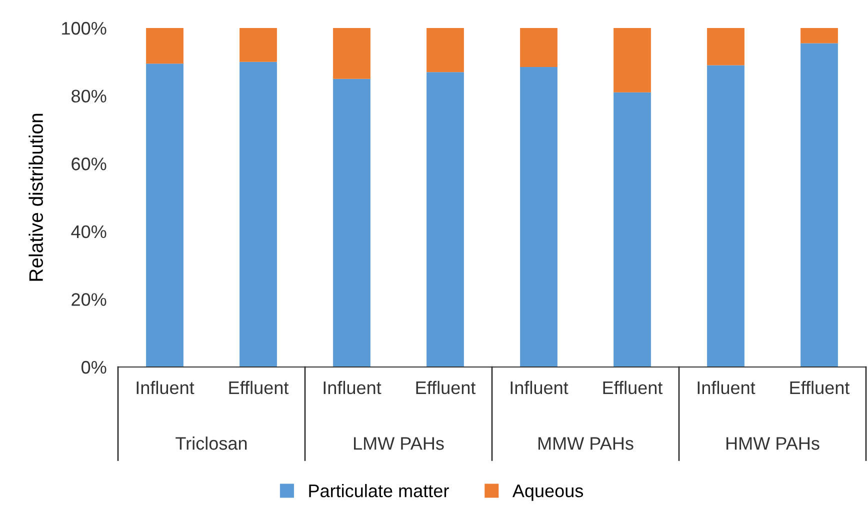 This screenshot has width=868, height=507. What do you see at coordinates (548, 492) in the screenshot?
I see `legend-label: Aqueous` at bounding box center [548, 492].